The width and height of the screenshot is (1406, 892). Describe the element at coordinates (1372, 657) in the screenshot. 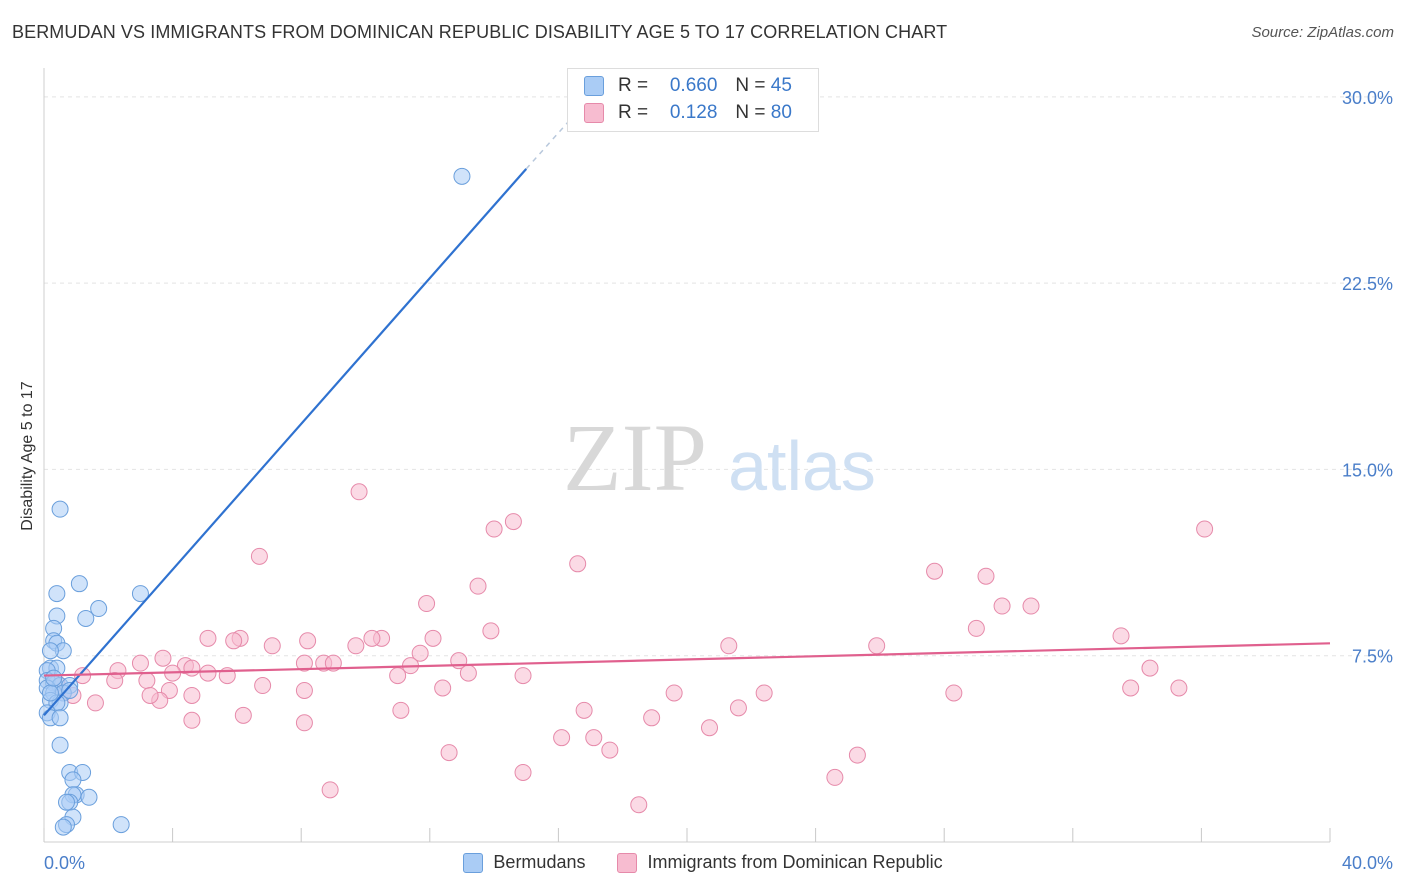

I see `y-tick-label: 7.5%` at that location.